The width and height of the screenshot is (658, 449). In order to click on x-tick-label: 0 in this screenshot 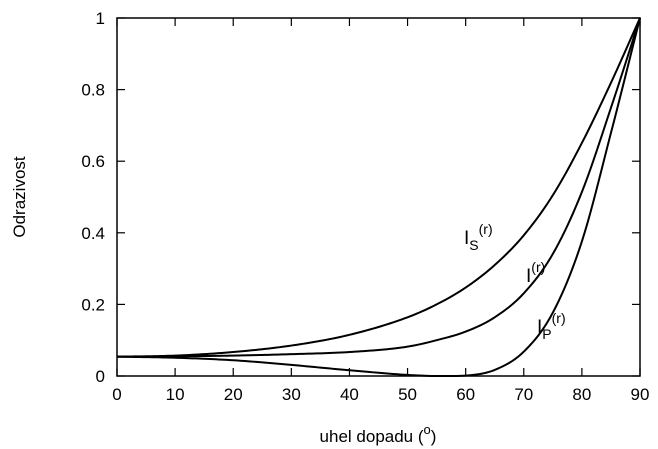, I will do `click(116, 394)`.